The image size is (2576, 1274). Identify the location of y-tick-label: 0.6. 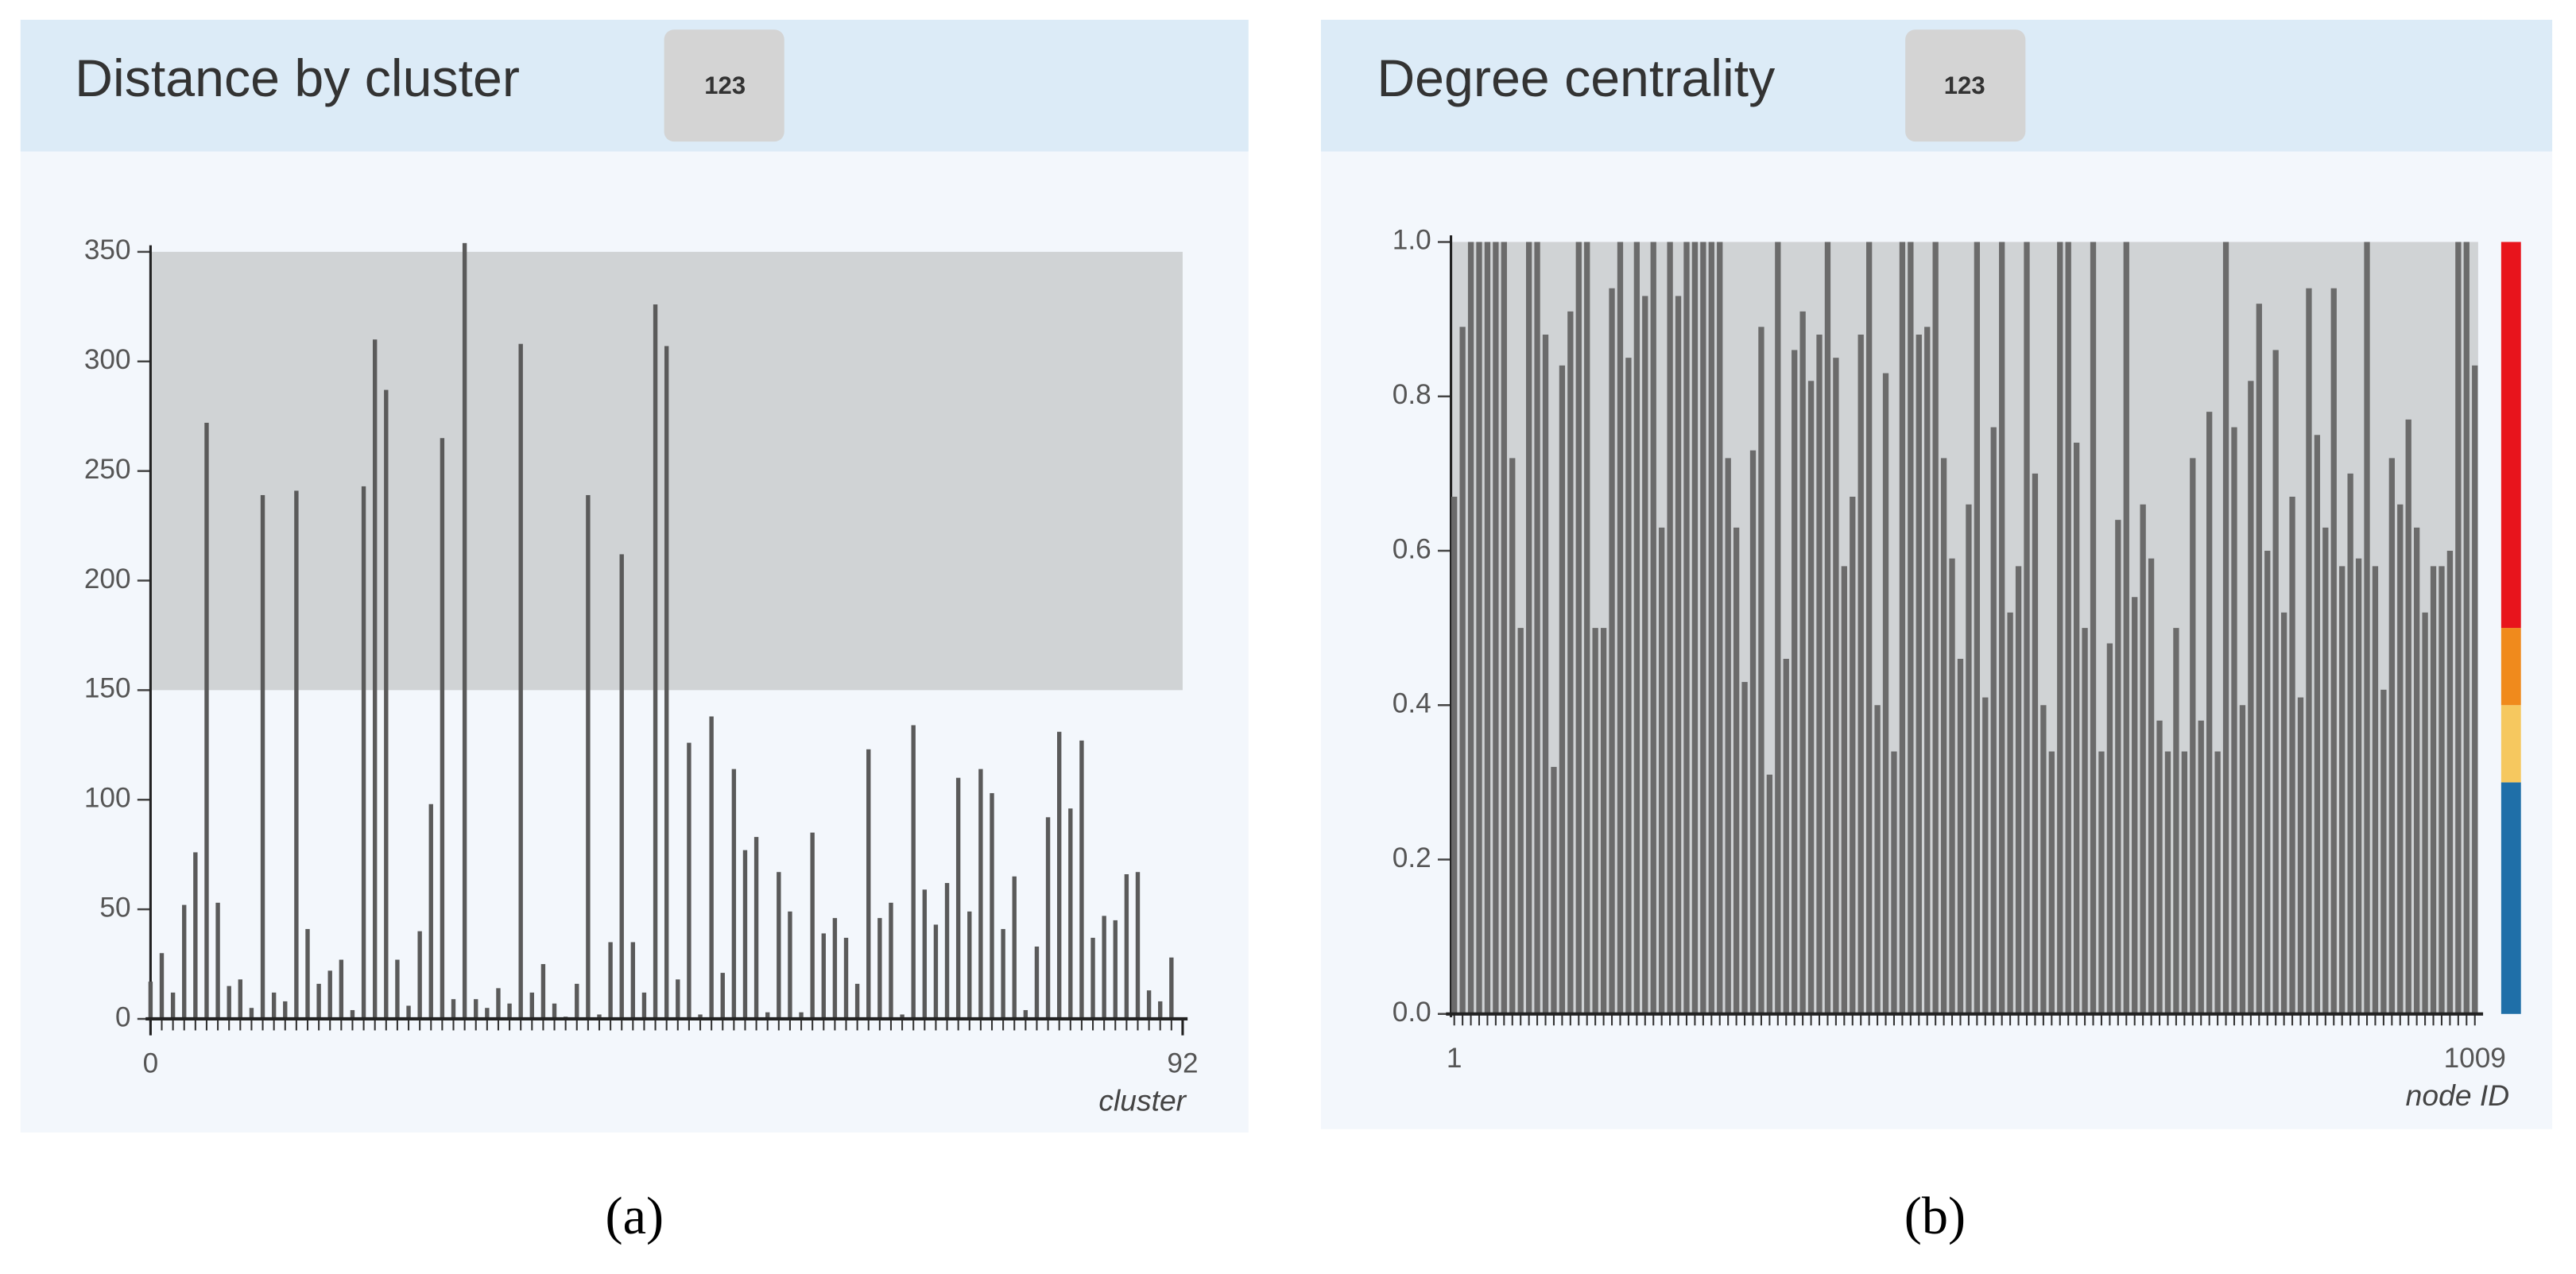
(1412, 548).